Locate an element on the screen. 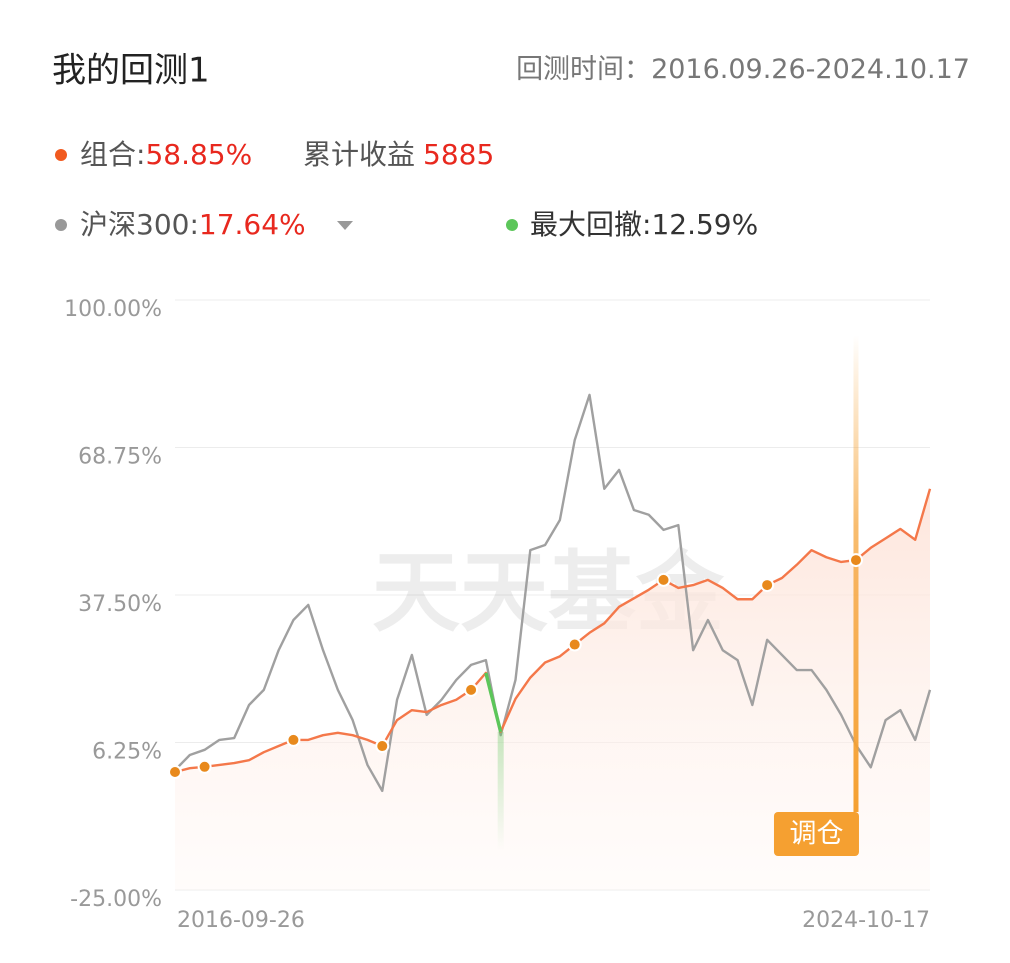 This screenshot has width=1010, height=963. rebalance-tag is located at coordinates (816, 834).